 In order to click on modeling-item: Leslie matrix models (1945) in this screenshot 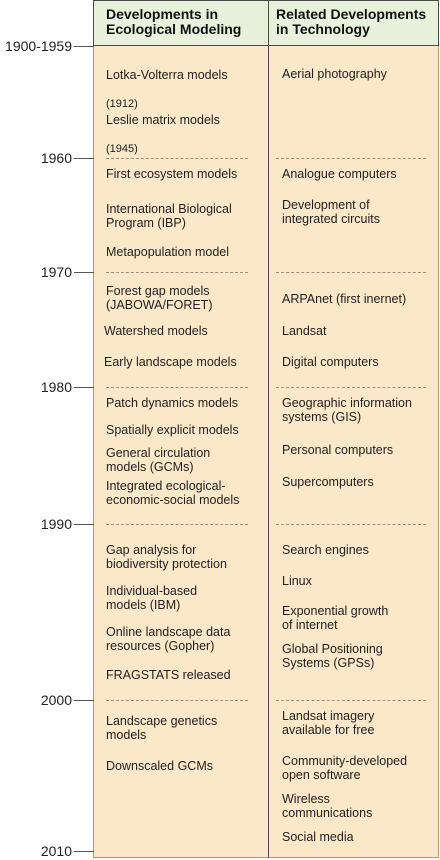, I will do `click(163, 127)`.